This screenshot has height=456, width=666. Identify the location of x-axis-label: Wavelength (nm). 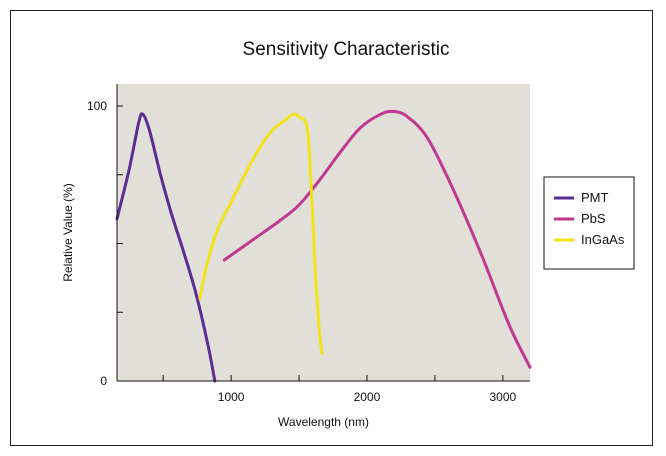
(323, 422).